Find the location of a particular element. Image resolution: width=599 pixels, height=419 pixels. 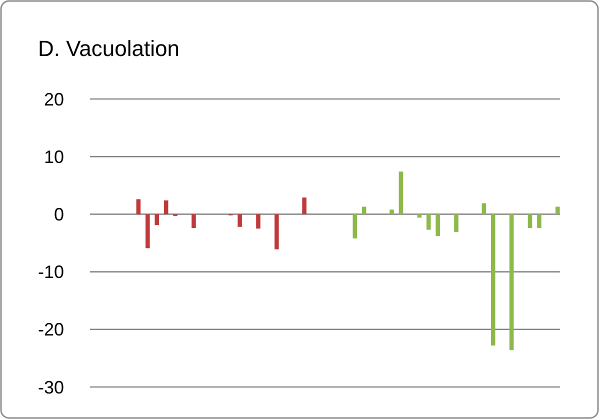

chart-title: D. Vacuolation is located at coordinates (109, 48).